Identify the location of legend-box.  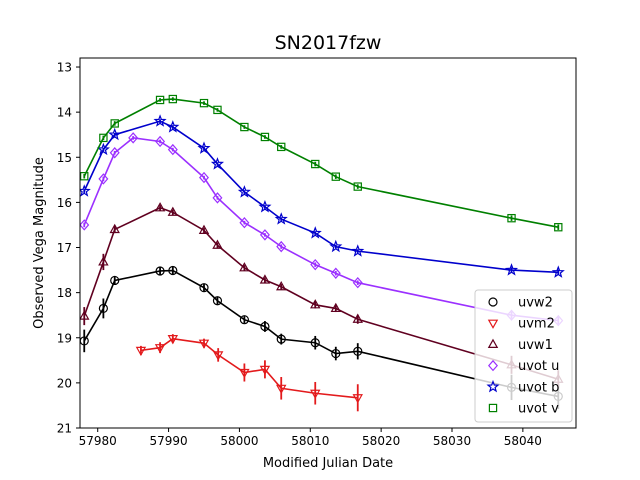
(523, 356).